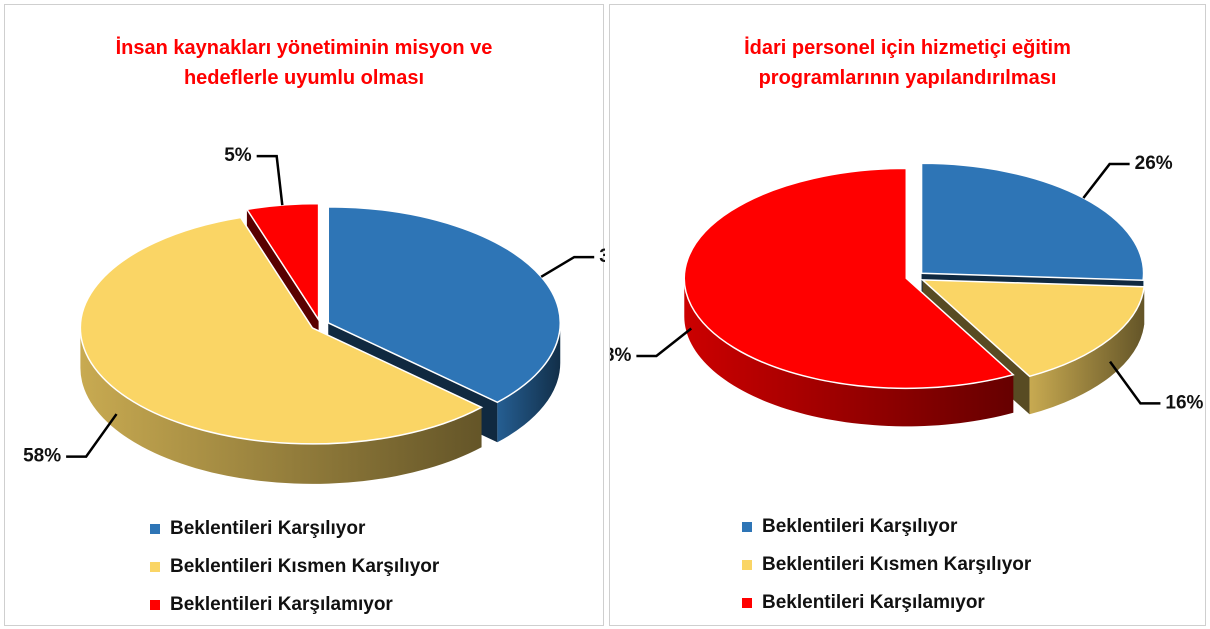 This screenshot has height=629, width=1210. Describe the element at coordinates (238, 155) in the screenshot. I see `data-label: 5%` at that location.